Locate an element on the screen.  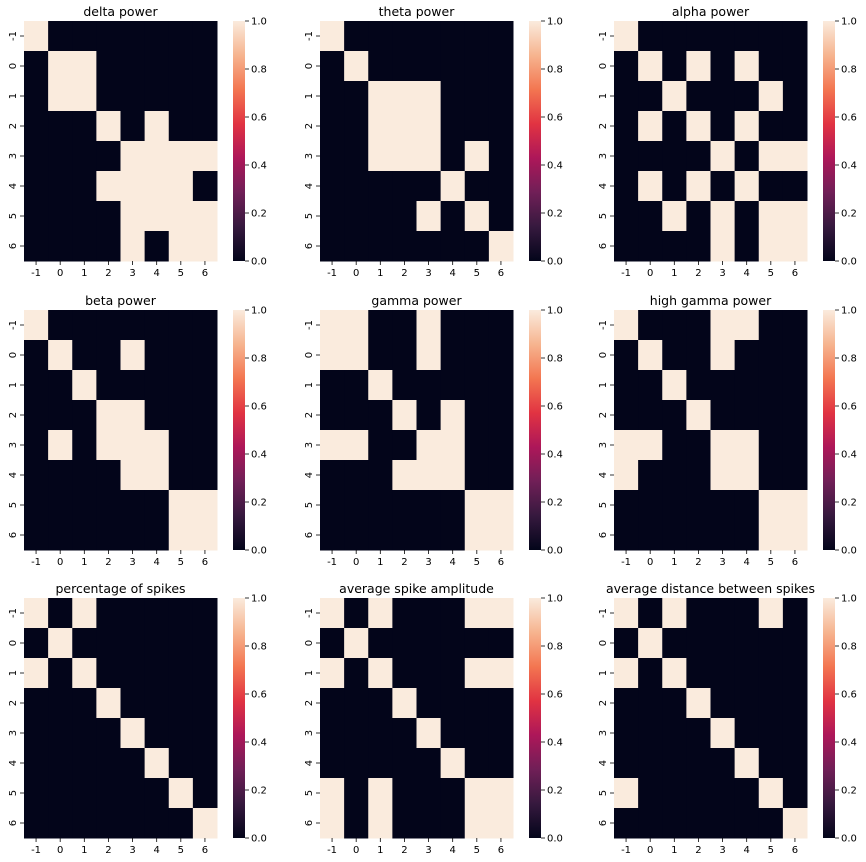
x-tick-label: 2 is located at coordinates (108, 273).